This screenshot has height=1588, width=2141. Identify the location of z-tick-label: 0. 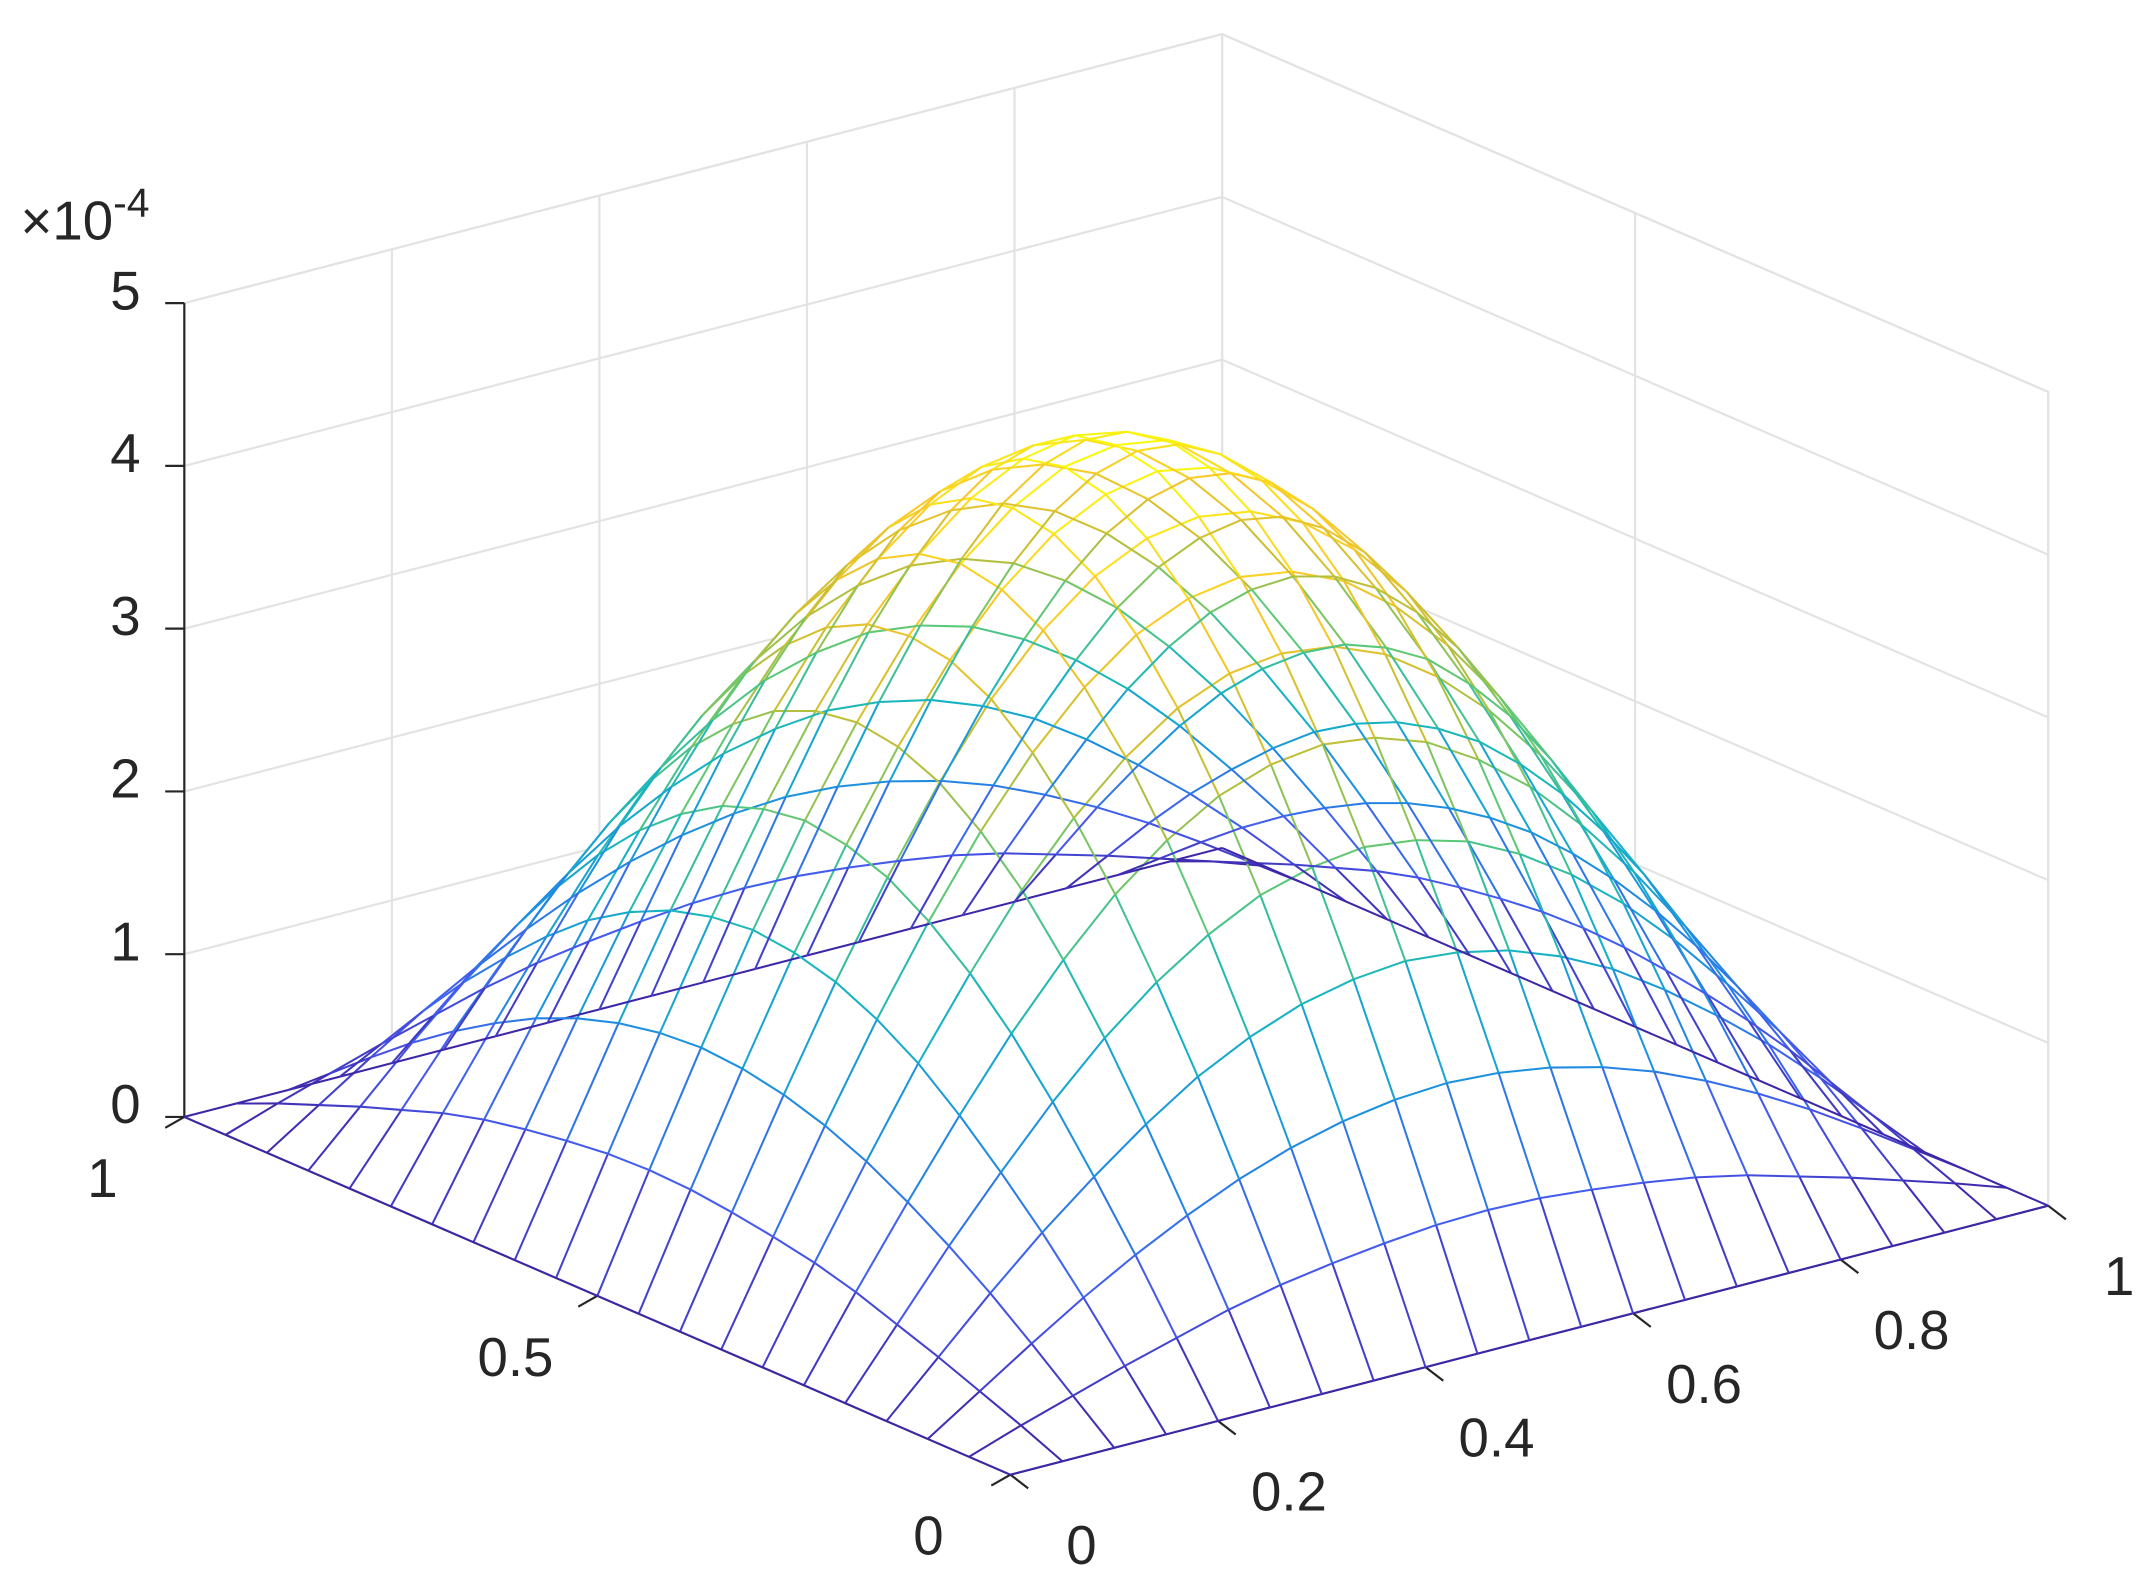
(125, 1104).